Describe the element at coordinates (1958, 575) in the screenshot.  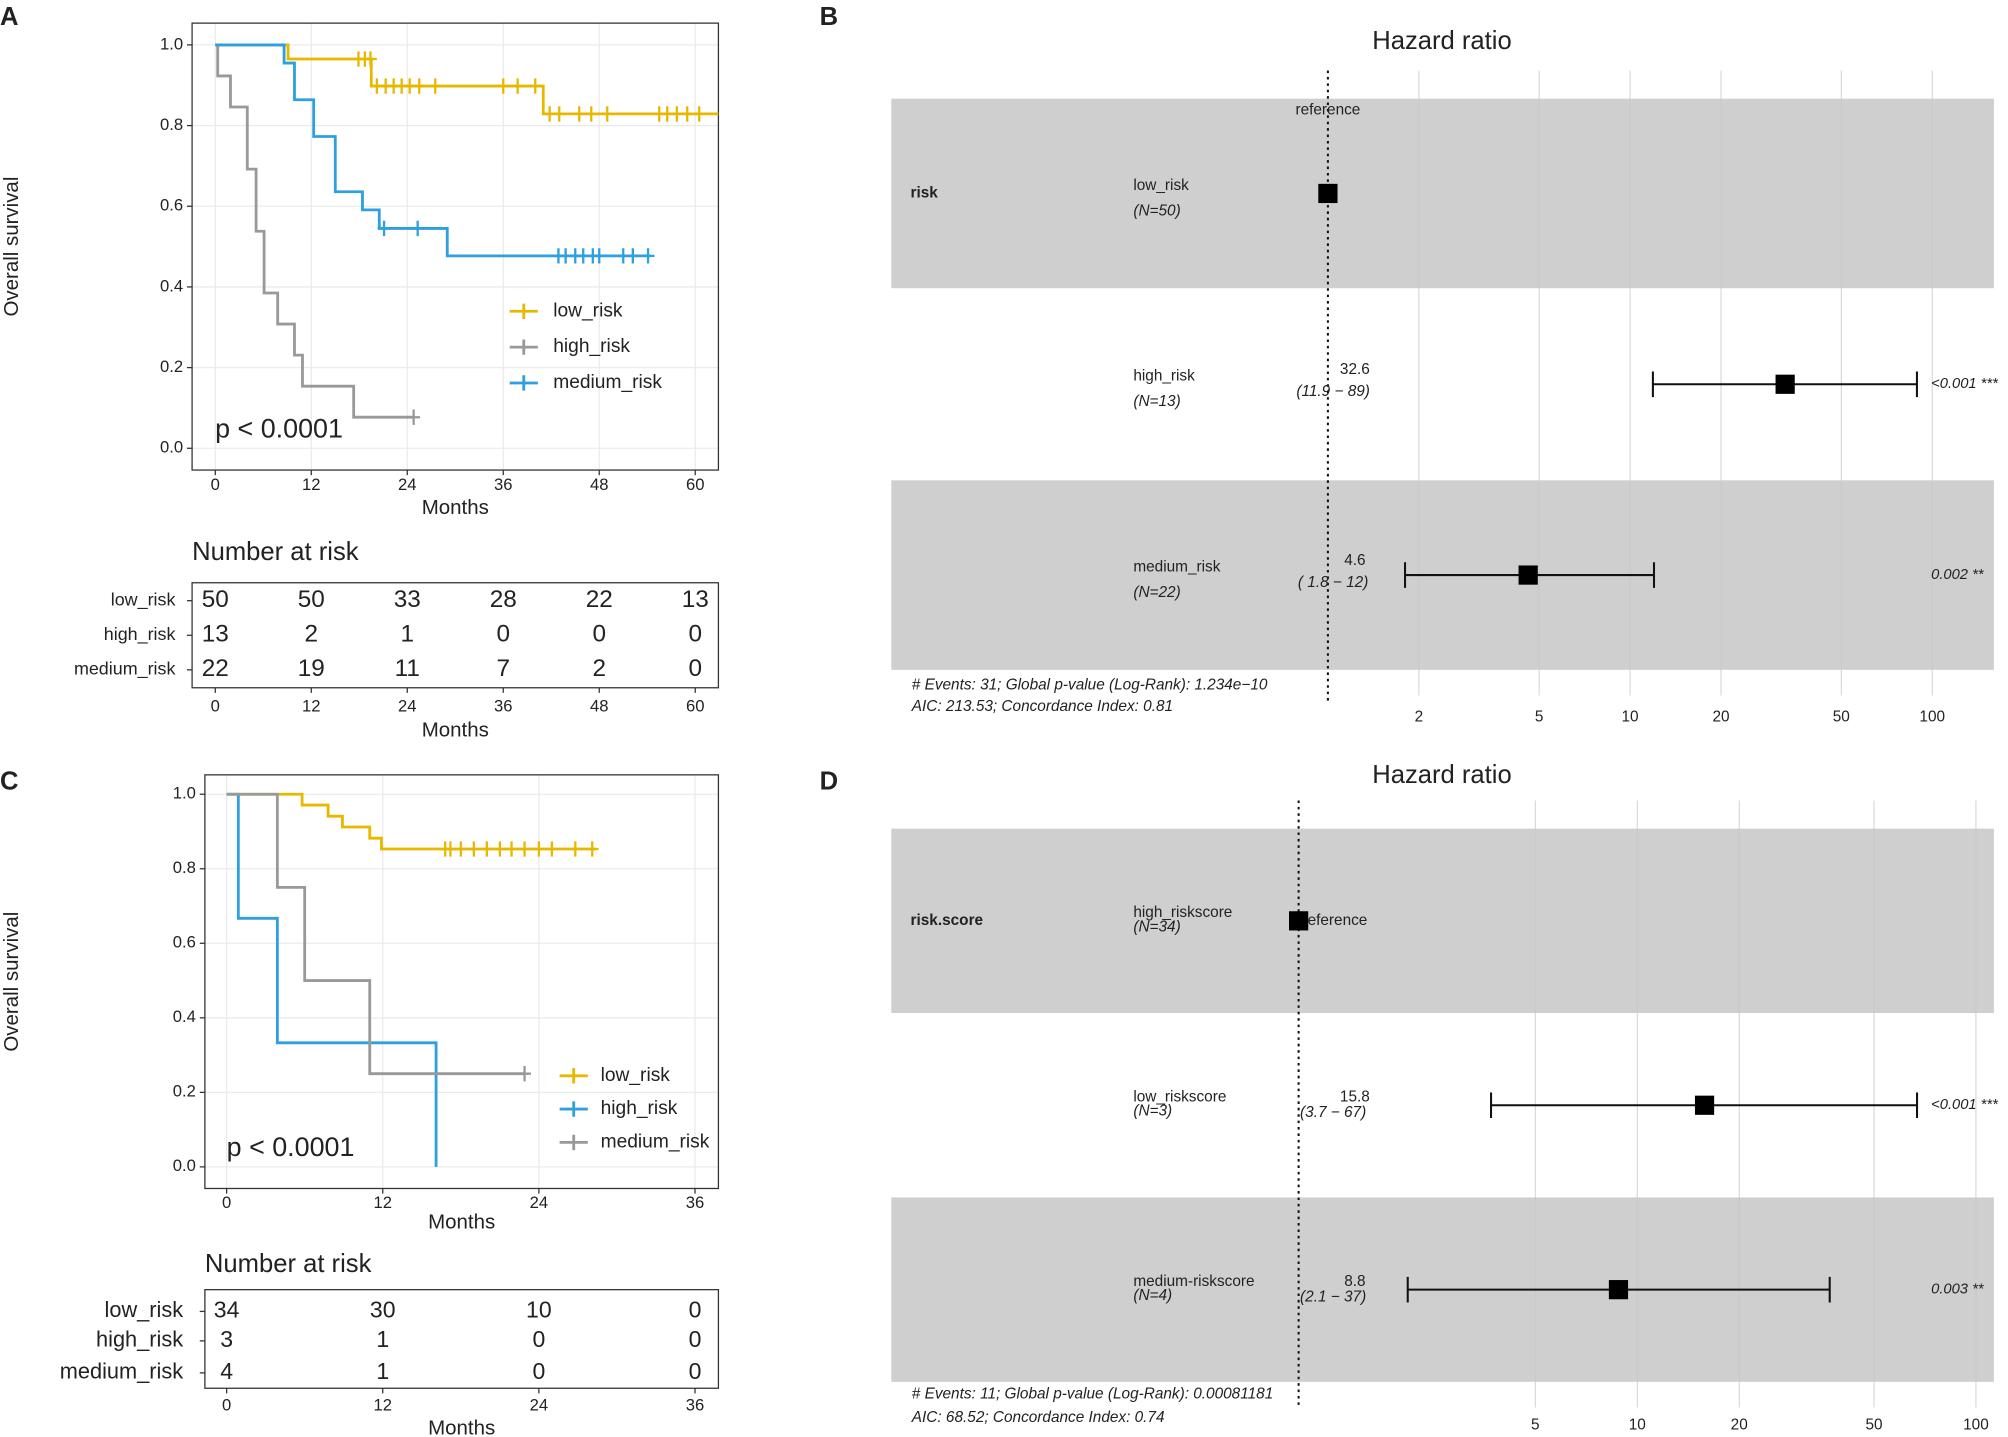
I see `p-label: 0.002 **` at that location.